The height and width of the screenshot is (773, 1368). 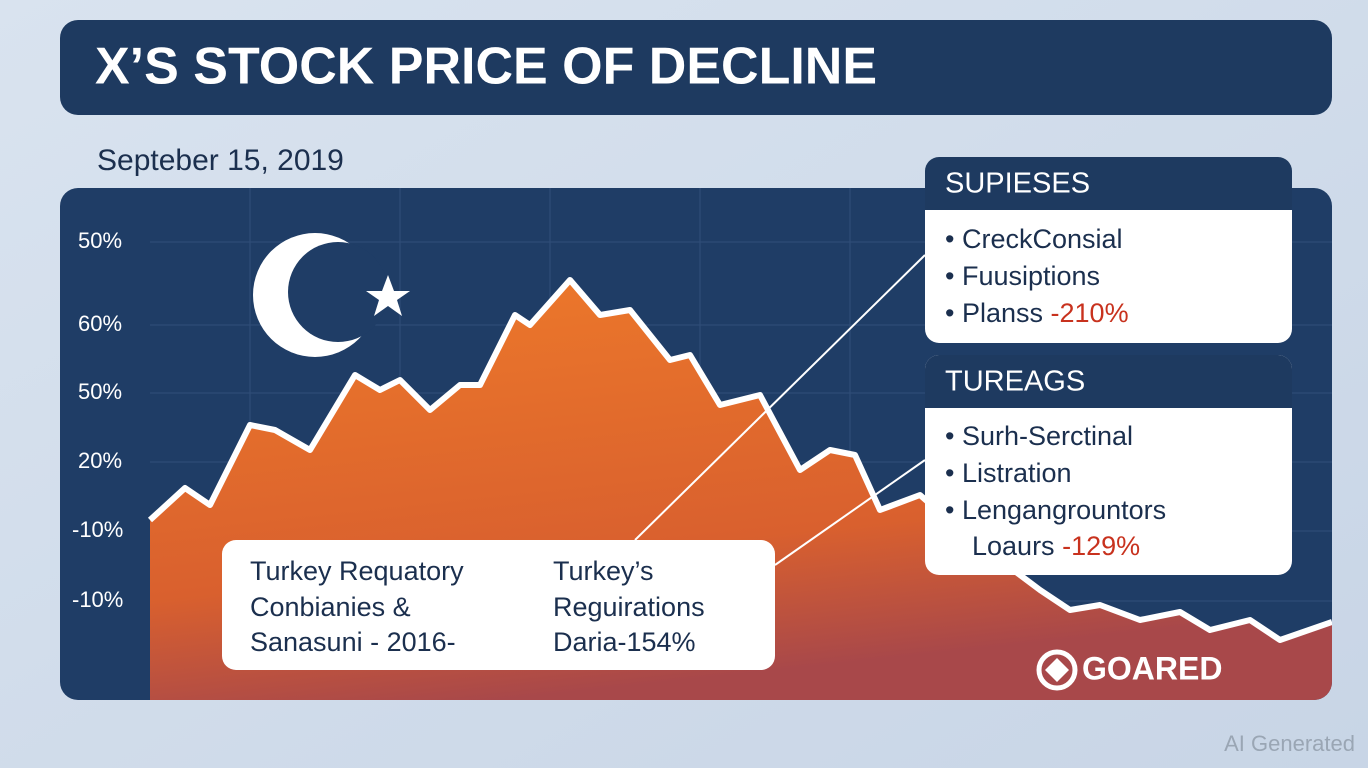 What do you see at coordinates (330, 607) in the screenshot?
I see `callout-text: Conbianies &` at bounding box center [330, 607].